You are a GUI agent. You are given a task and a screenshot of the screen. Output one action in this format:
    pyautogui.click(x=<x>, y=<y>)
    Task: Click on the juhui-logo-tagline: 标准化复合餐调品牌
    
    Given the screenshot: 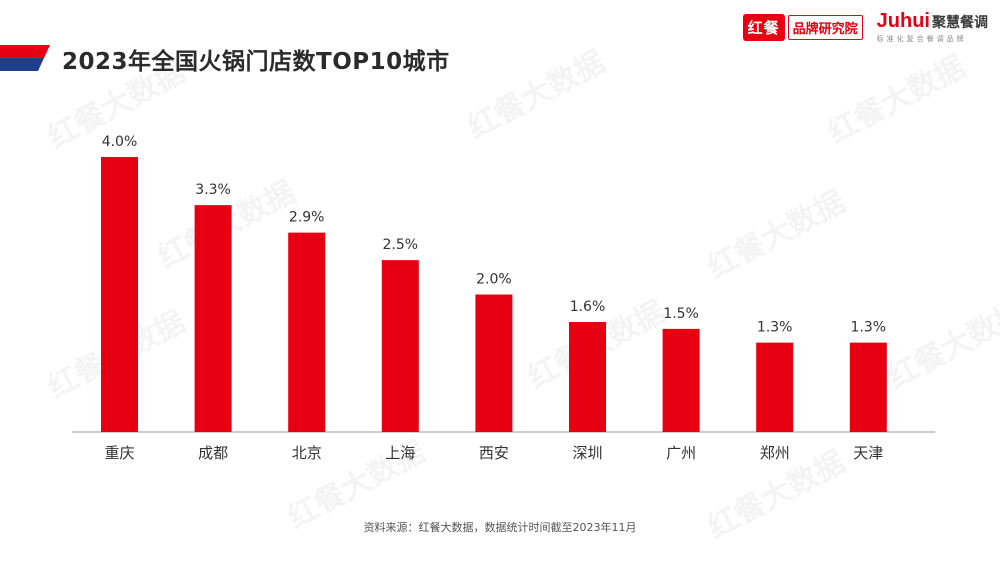 What is the action you would take?
    pyautogui.click(x=921, y=39)
    